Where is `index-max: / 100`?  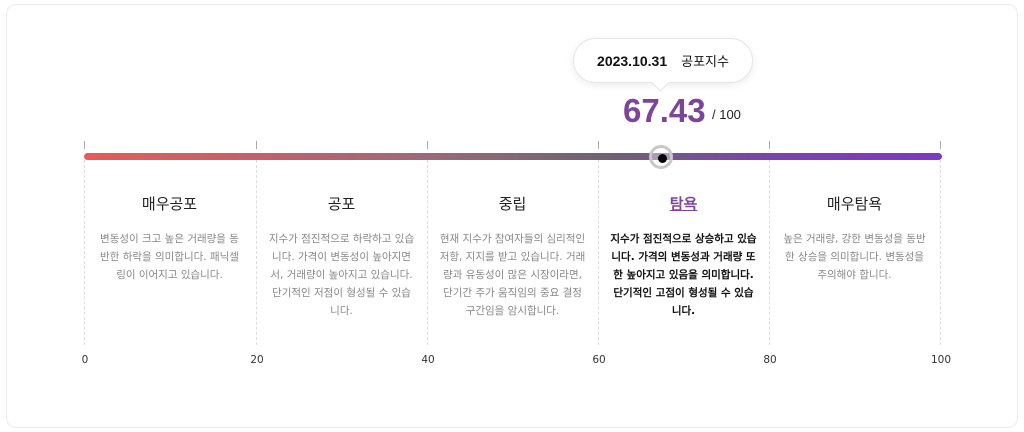 index-max: / 100 is located at coordinates (726, 114).